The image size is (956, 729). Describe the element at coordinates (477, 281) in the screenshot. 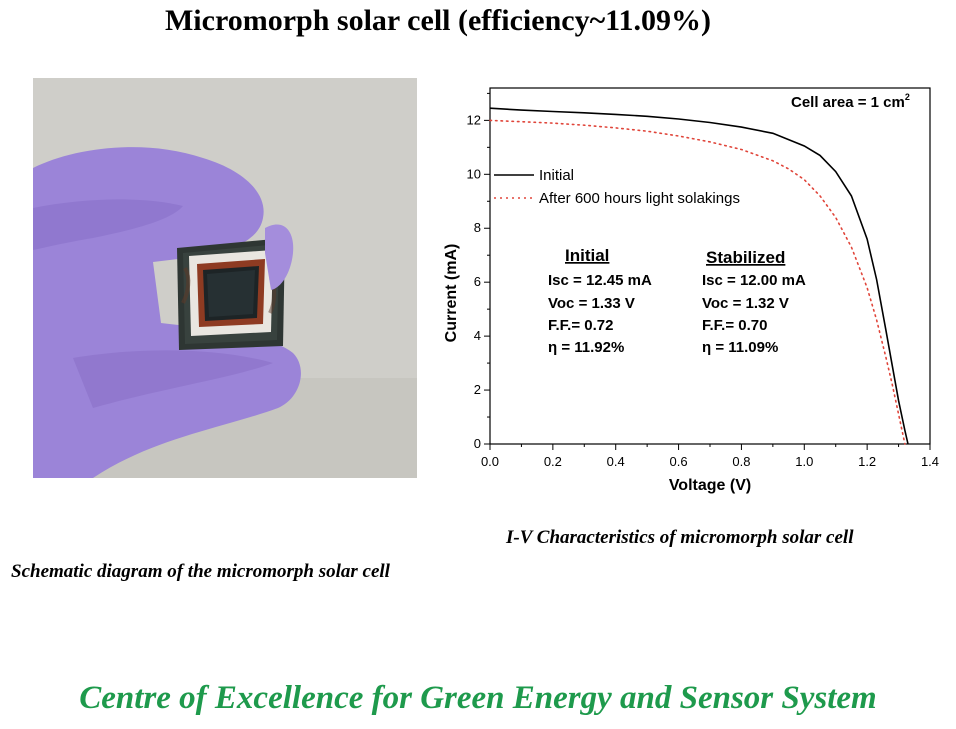

I see `y-tick-label: 6` at that location.